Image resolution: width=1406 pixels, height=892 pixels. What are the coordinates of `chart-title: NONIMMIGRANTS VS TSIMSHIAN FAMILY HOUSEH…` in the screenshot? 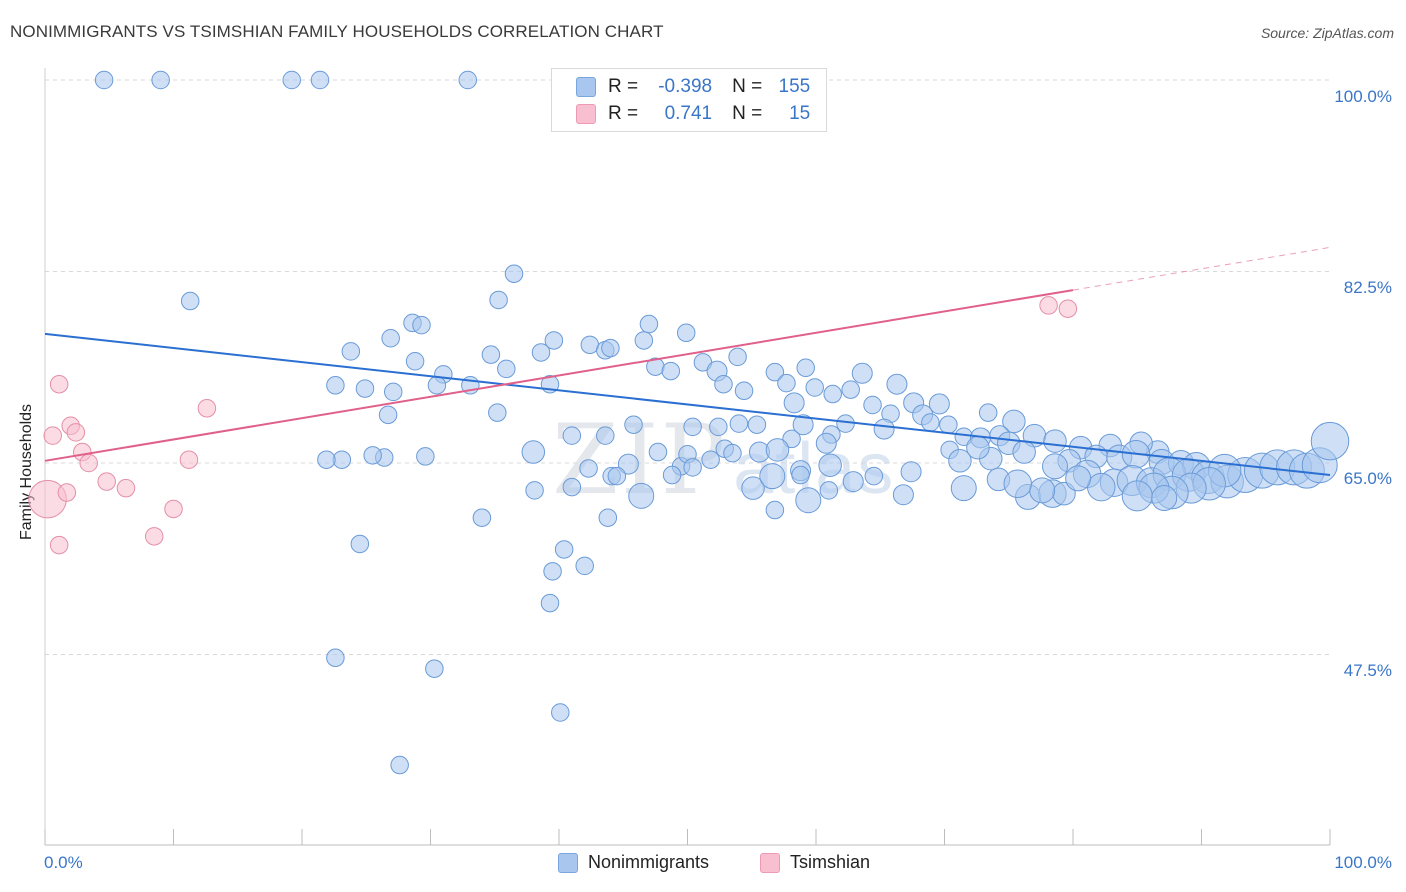 It's located at (337, 31).